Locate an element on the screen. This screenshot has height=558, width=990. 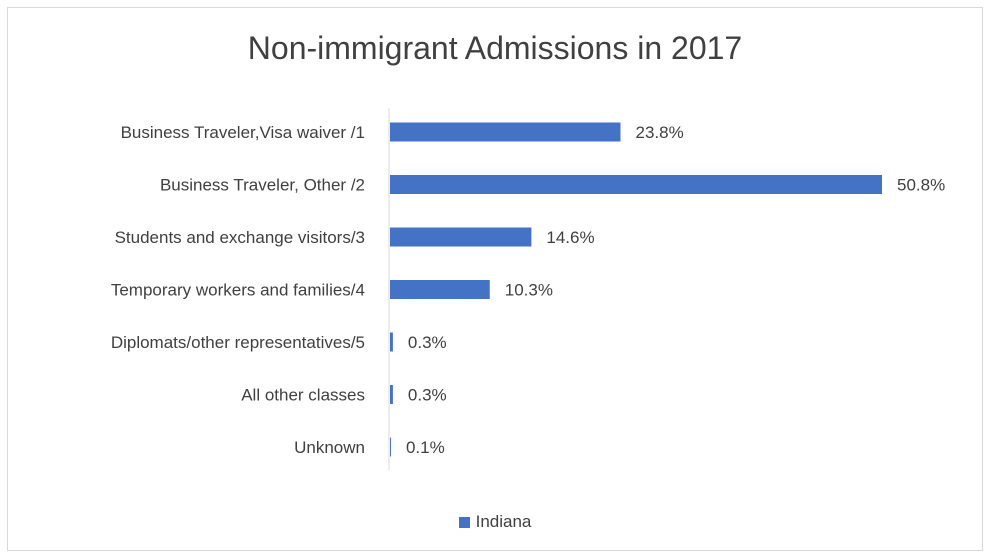
data-label: 10.3% is located at coordinates (529, 290).